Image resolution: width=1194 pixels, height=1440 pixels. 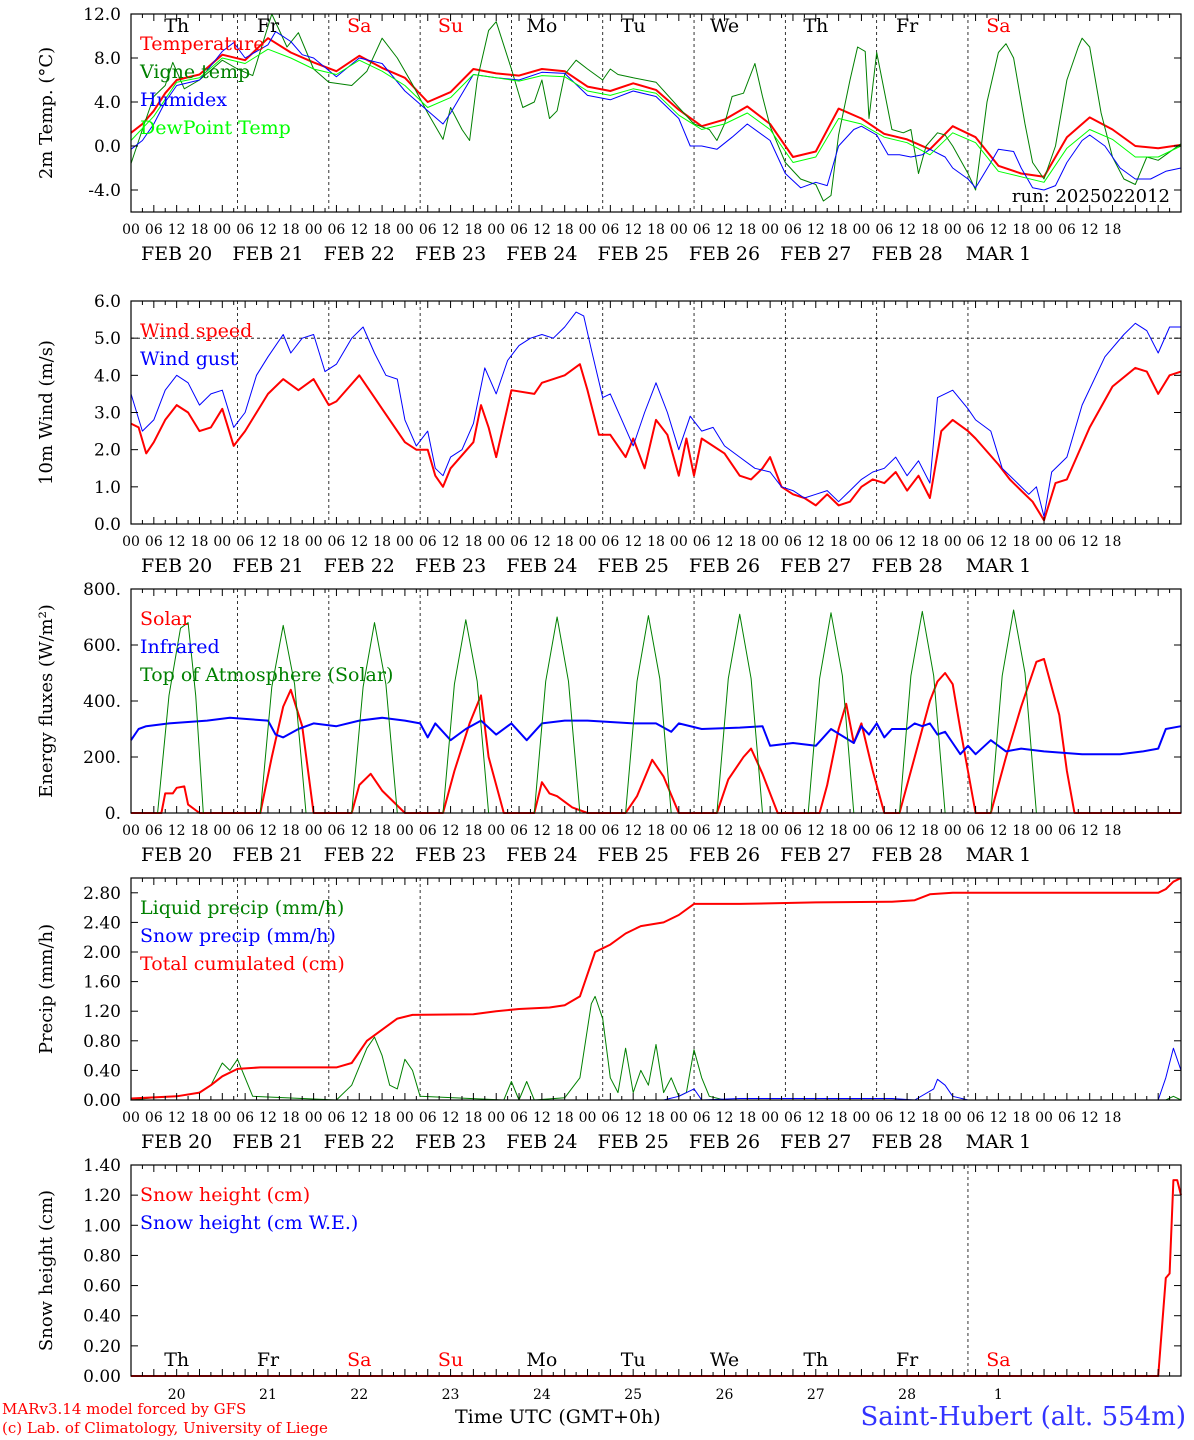 What do you see at coordinates (541, 26) in the screenshot?
I see `day-name: Mo` at bounding box center [541, 26].